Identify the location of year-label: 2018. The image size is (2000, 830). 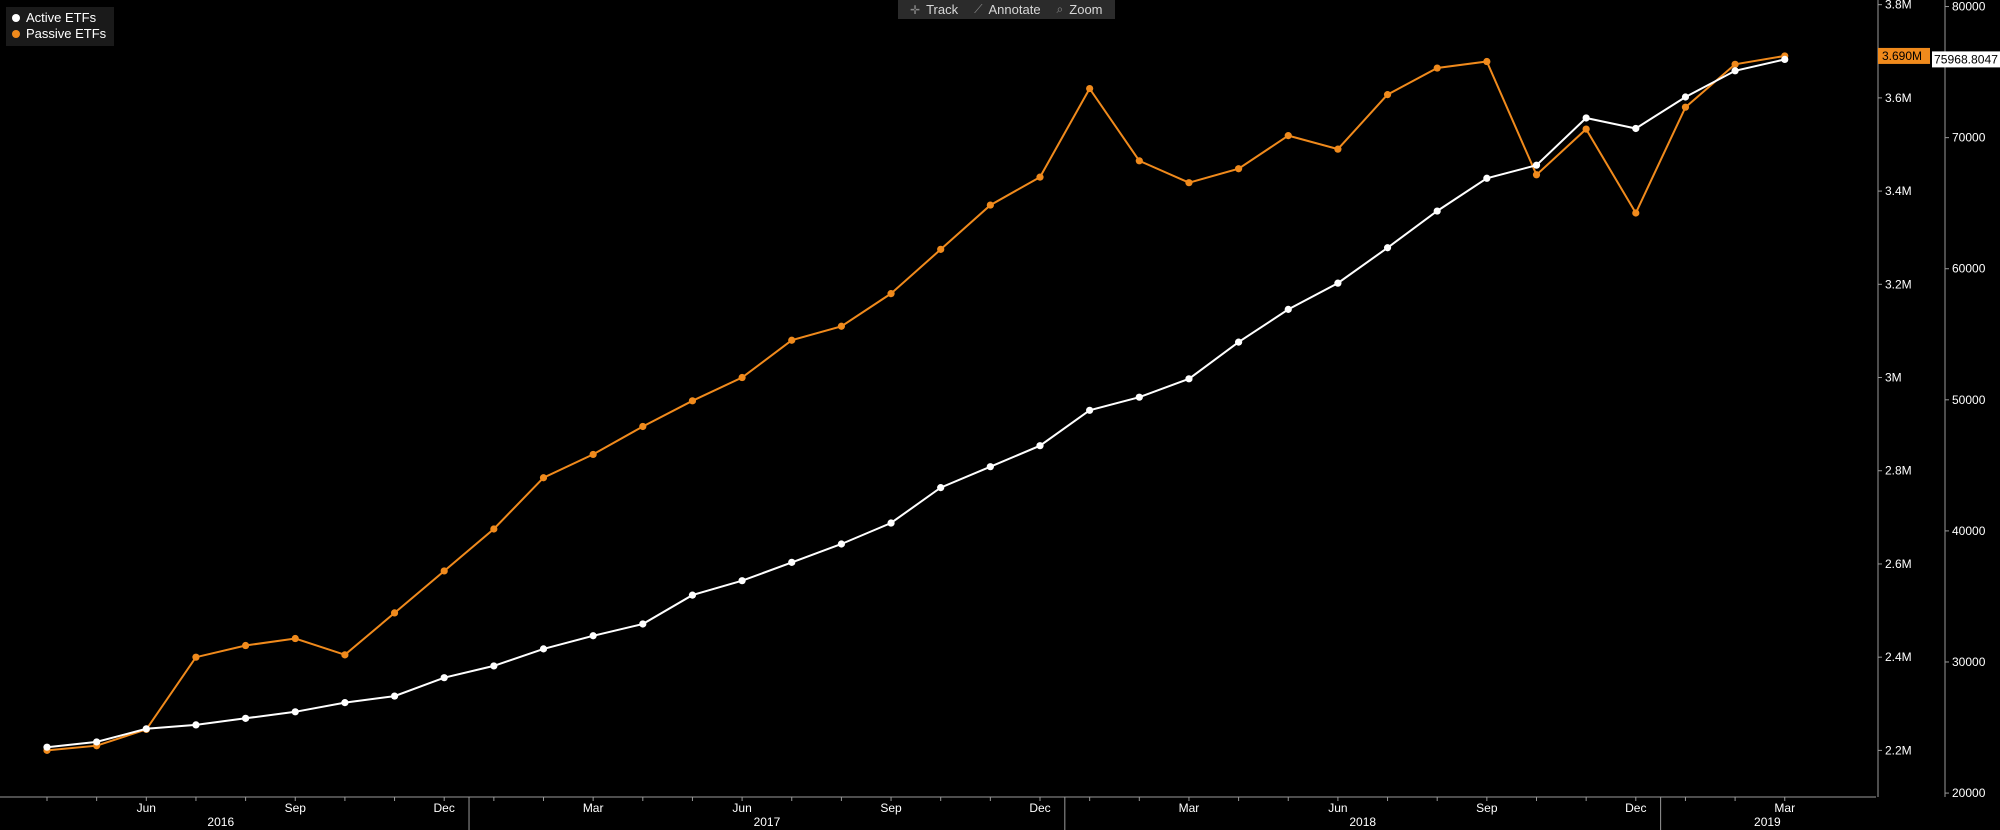
(1362, 822).